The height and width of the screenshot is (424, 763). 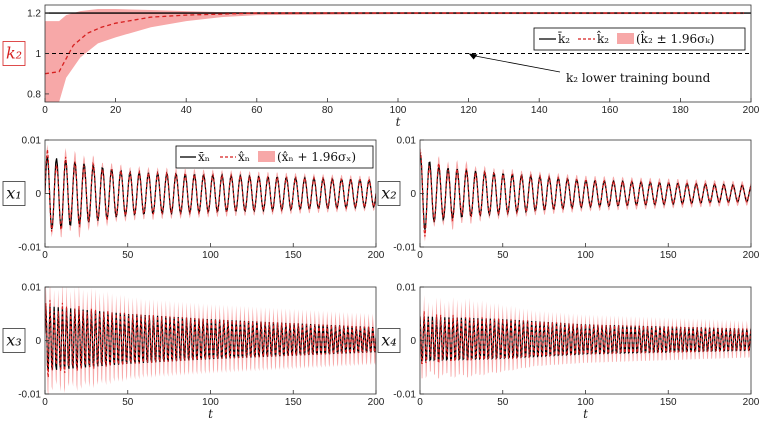 I want to click on legend: k̄₂ k̂₂ (k̂₂ ± 1.96σₖ), so click(x=639, y=39).